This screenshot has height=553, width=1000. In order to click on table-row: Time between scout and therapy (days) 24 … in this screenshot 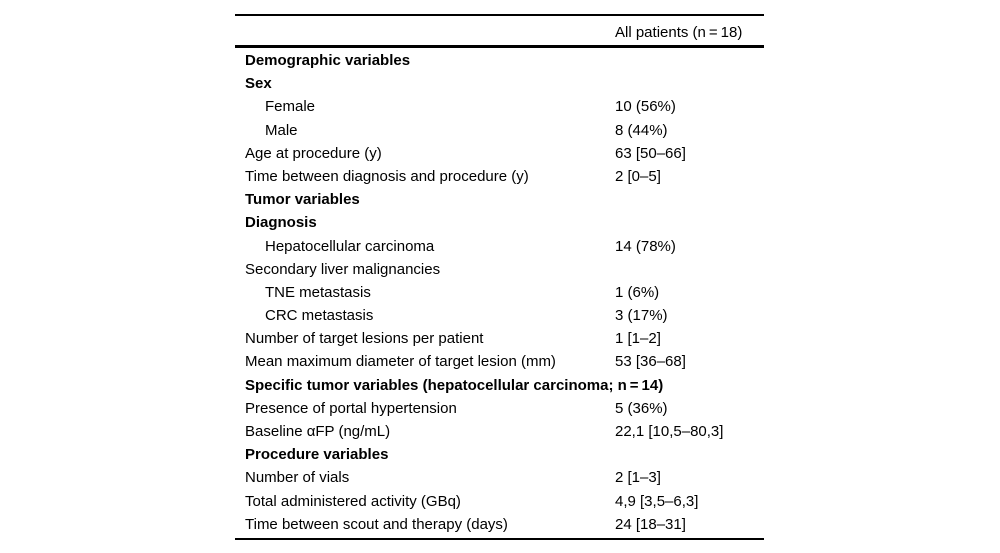, I will do `click(499, 524)`.